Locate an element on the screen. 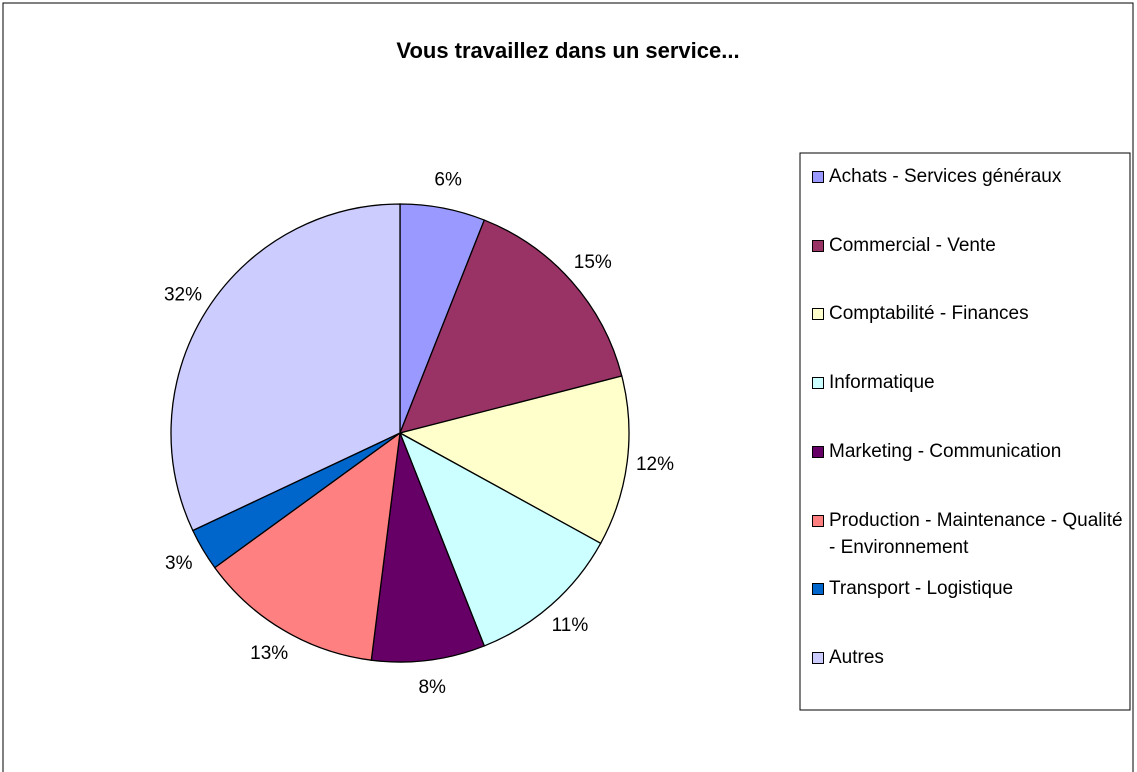 Image resolution: width=1137 pixels, height=772 pixels. data-label: 32% is located at coordinates (183, 294).